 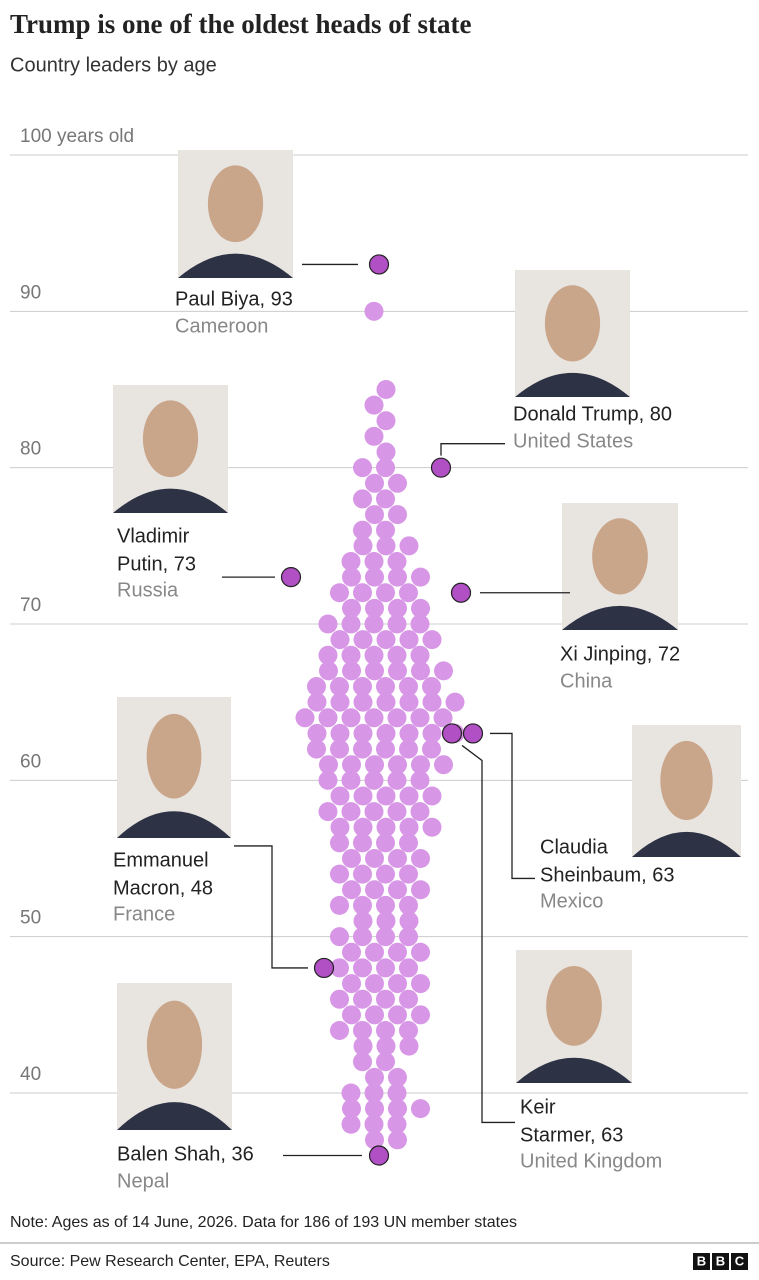 I want to click on logo-letter: C, so click(x=740, y=1260).